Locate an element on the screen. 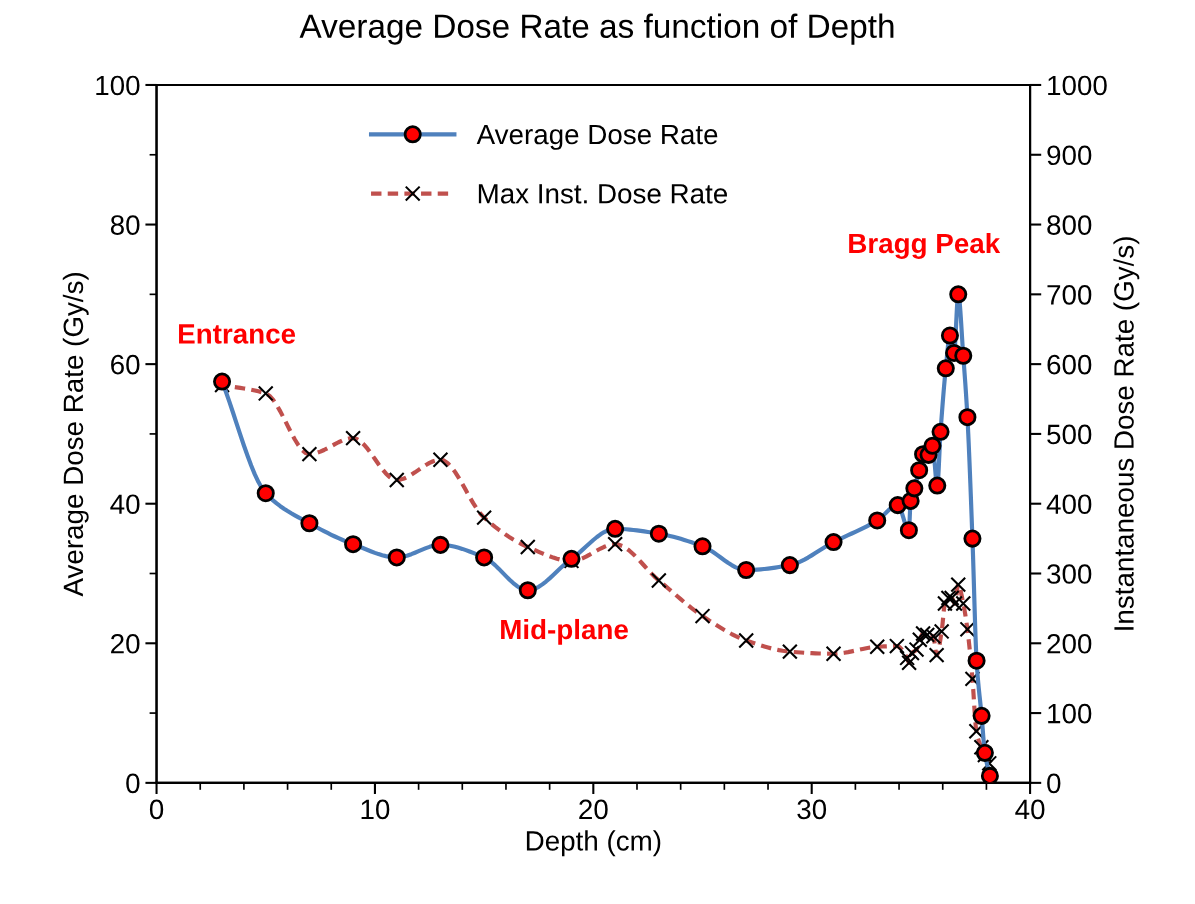 Image resolution: width=1195 pixels, height=904 pixels. x-tick-label: 40 is located at coordinates (1030, 809).